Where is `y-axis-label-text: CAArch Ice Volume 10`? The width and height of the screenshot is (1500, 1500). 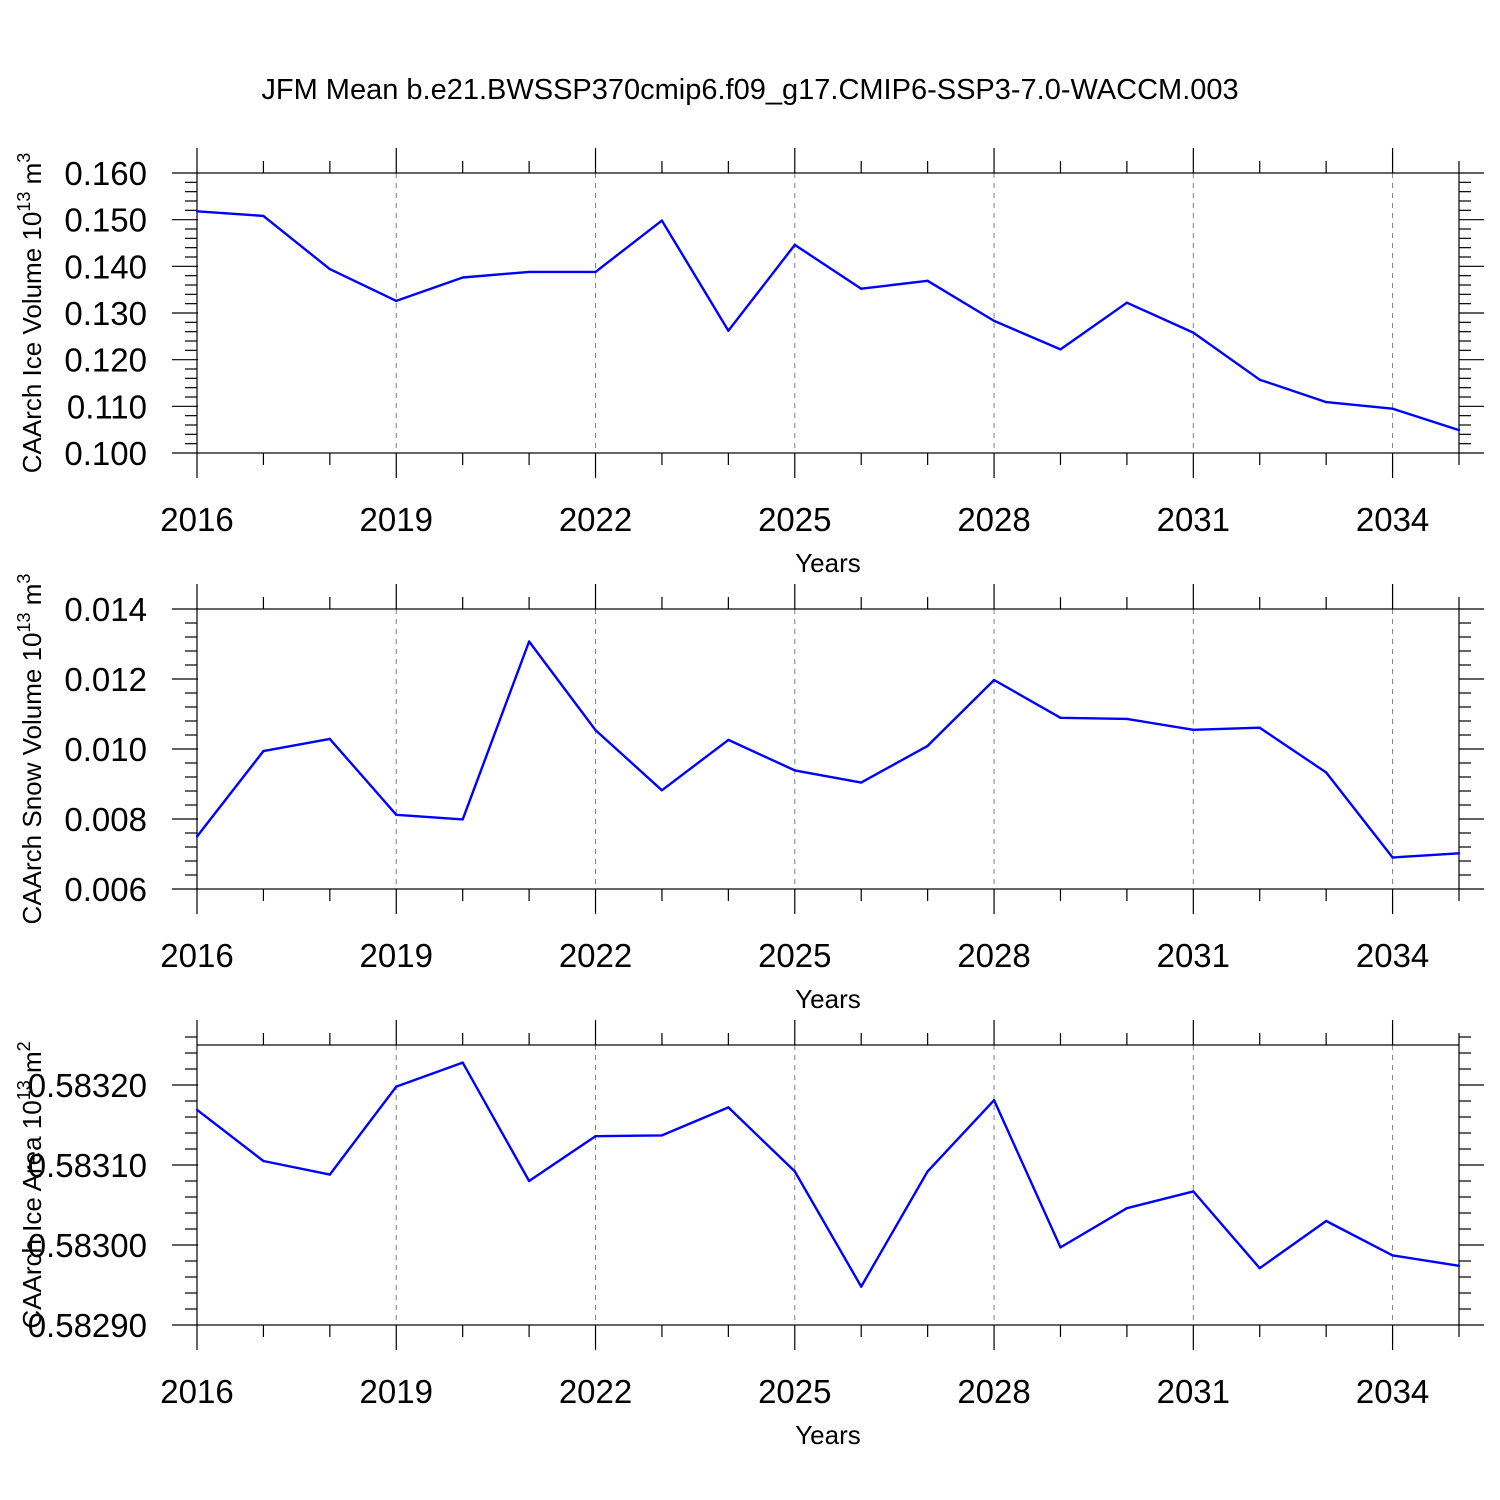 y-axis-label-text: CAArch Ice Volume 10 is located at coordinates (32, 343).